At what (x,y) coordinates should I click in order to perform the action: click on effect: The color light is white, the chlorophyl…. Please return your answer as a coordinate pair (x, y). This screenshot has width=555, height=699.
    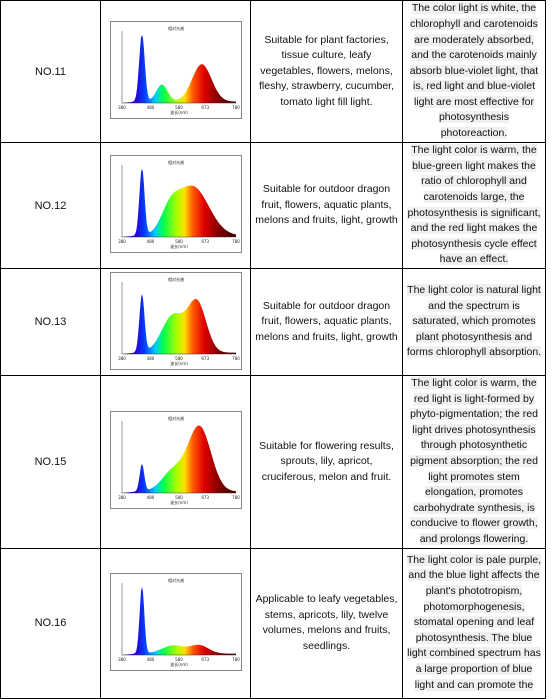
    Looking at the image, I should click on (474, 71).